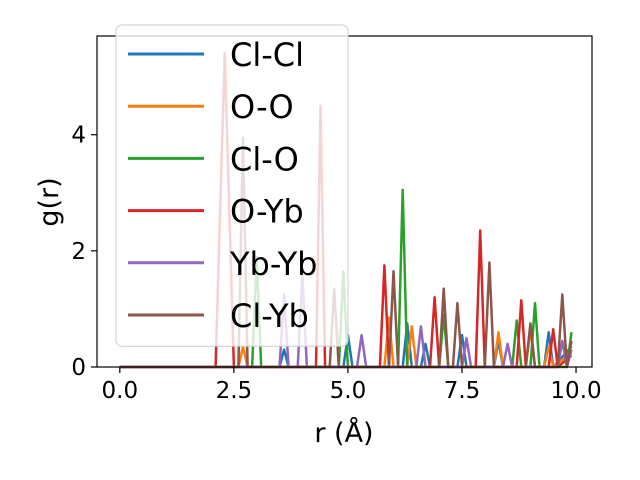 The width and height of the screenshot is (640, 480). I want to click on x-tick-label: 5.0, so click(348, 391).